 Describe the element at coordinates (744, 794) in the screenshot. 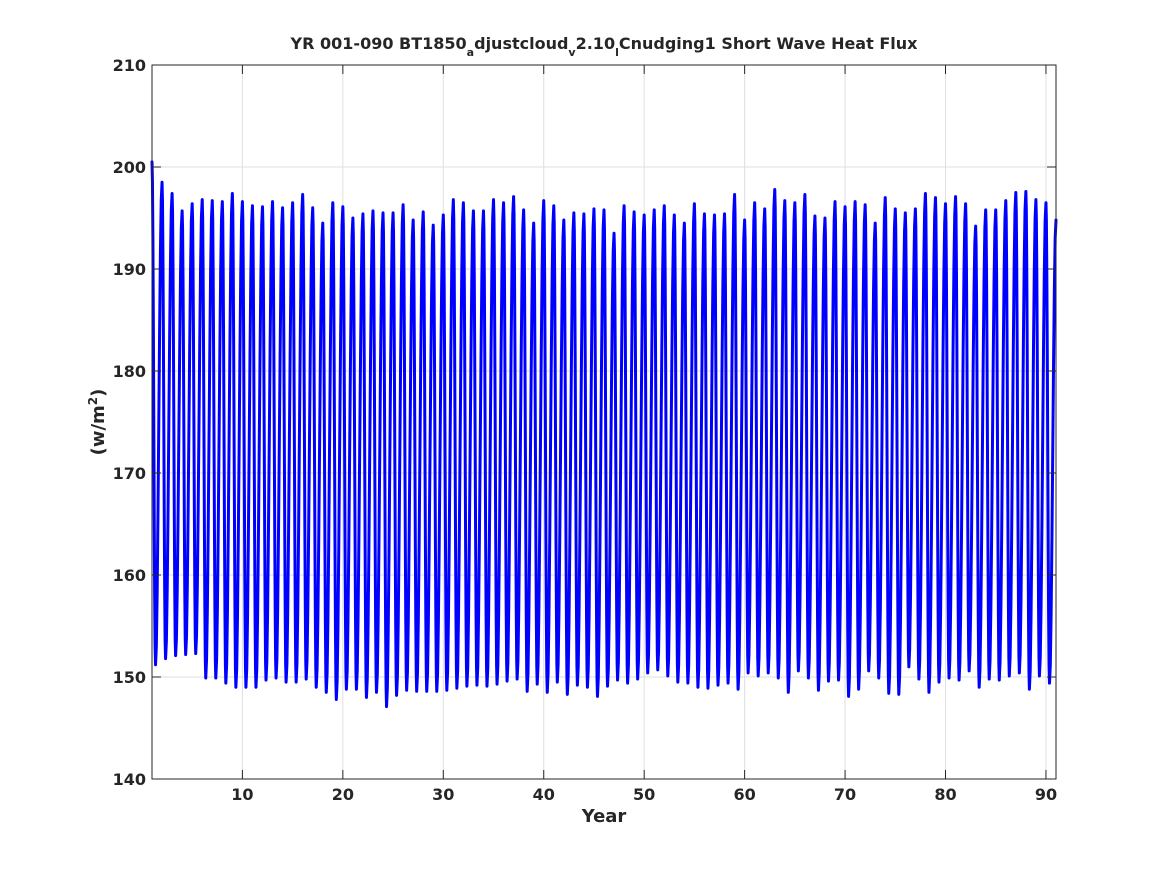

I see `x-tick-label: 60` at that location.